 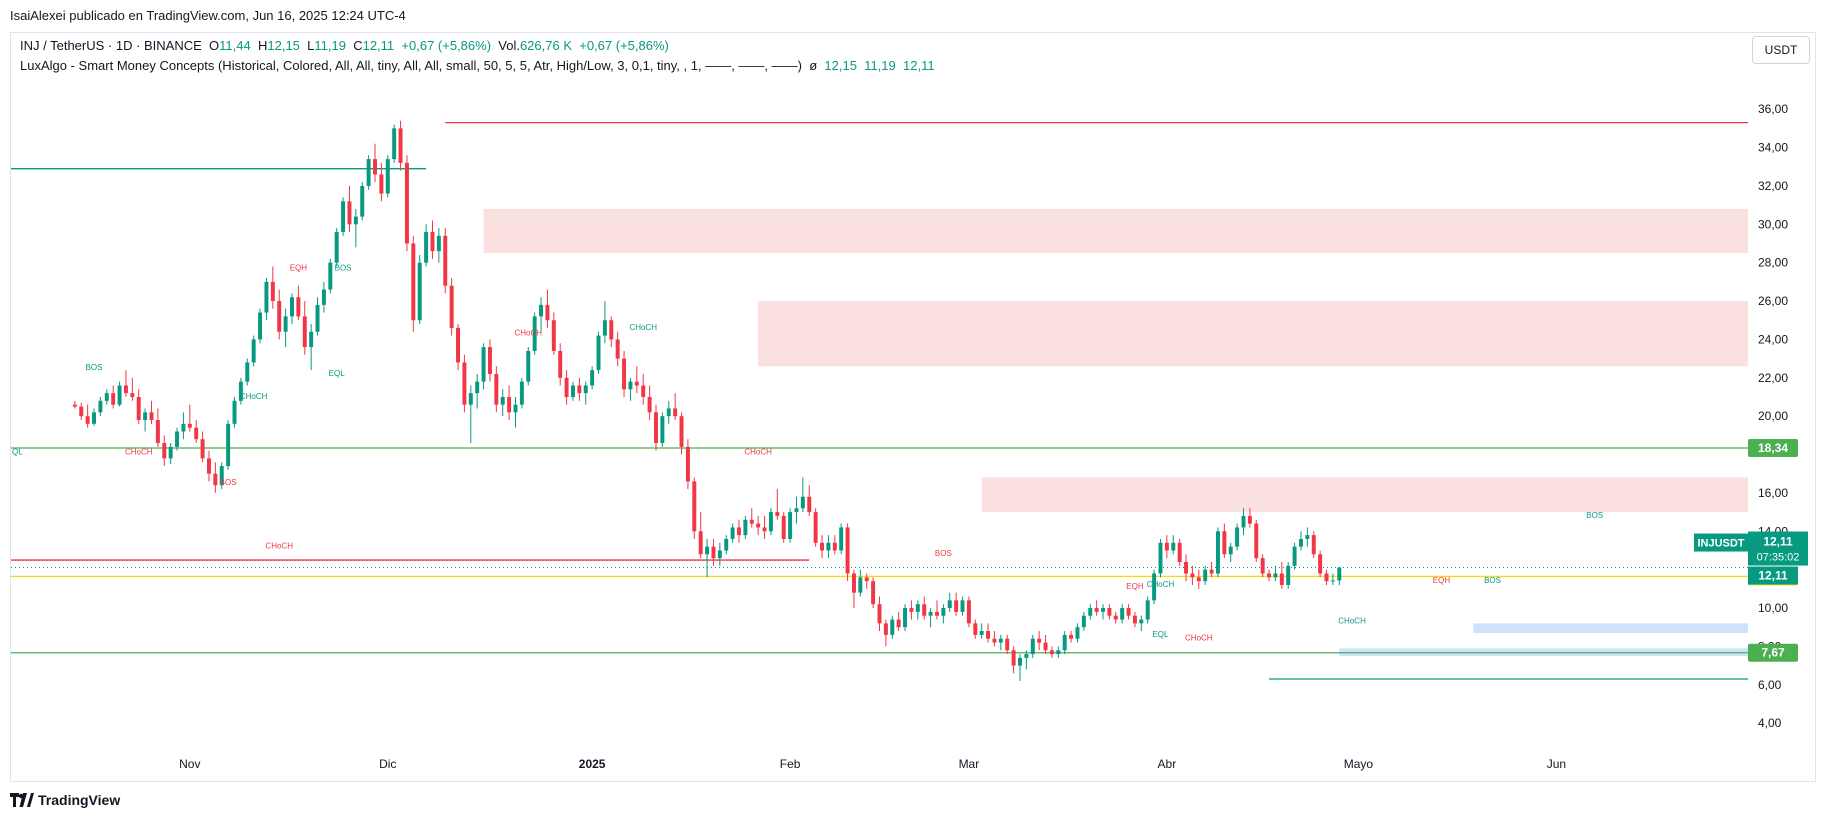 I want to click on symbol-title: INJ / TetherUS · 1D · BINANCE, so click(x=111, y=45).